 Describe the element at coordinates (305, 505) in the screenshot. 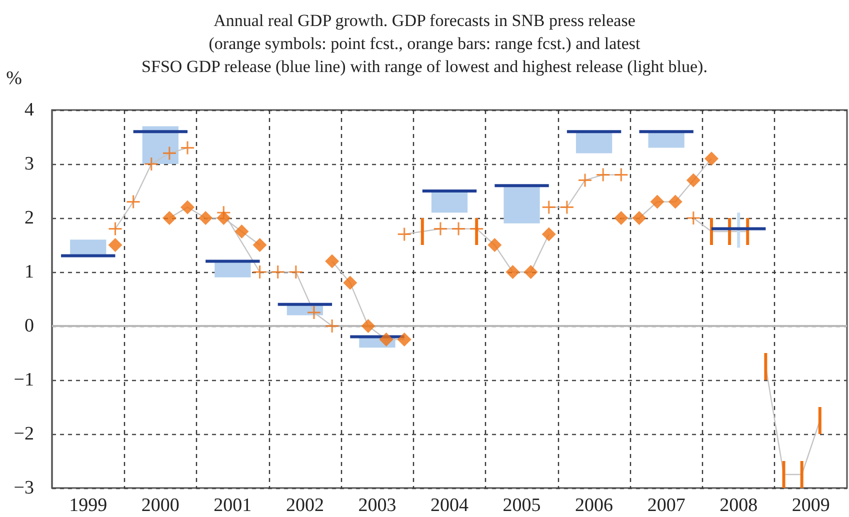

I see `x-tick-label: 2002` at that location.